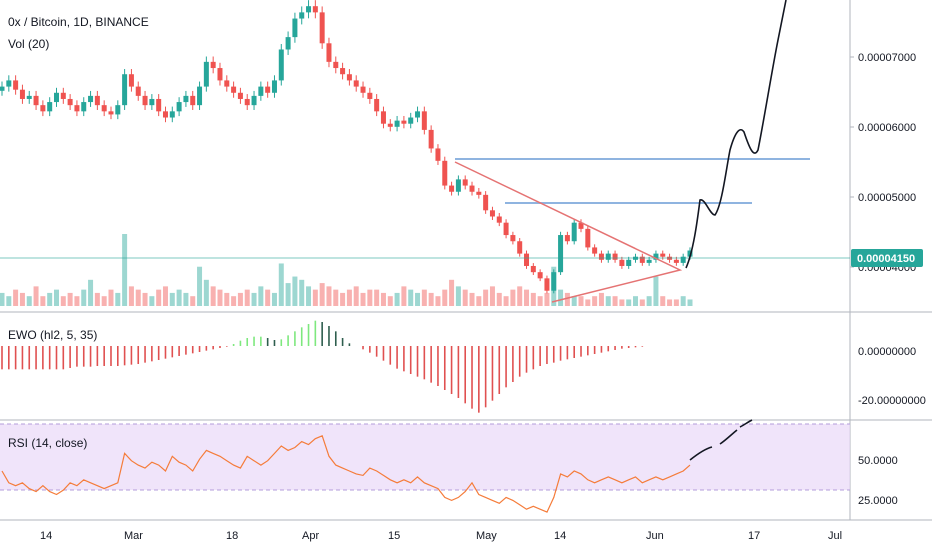  What do you see at coordinates (47, 443) in the screenshot?
I see `rsi-label: RSI (14, close)` at bounding box center [47, 443].